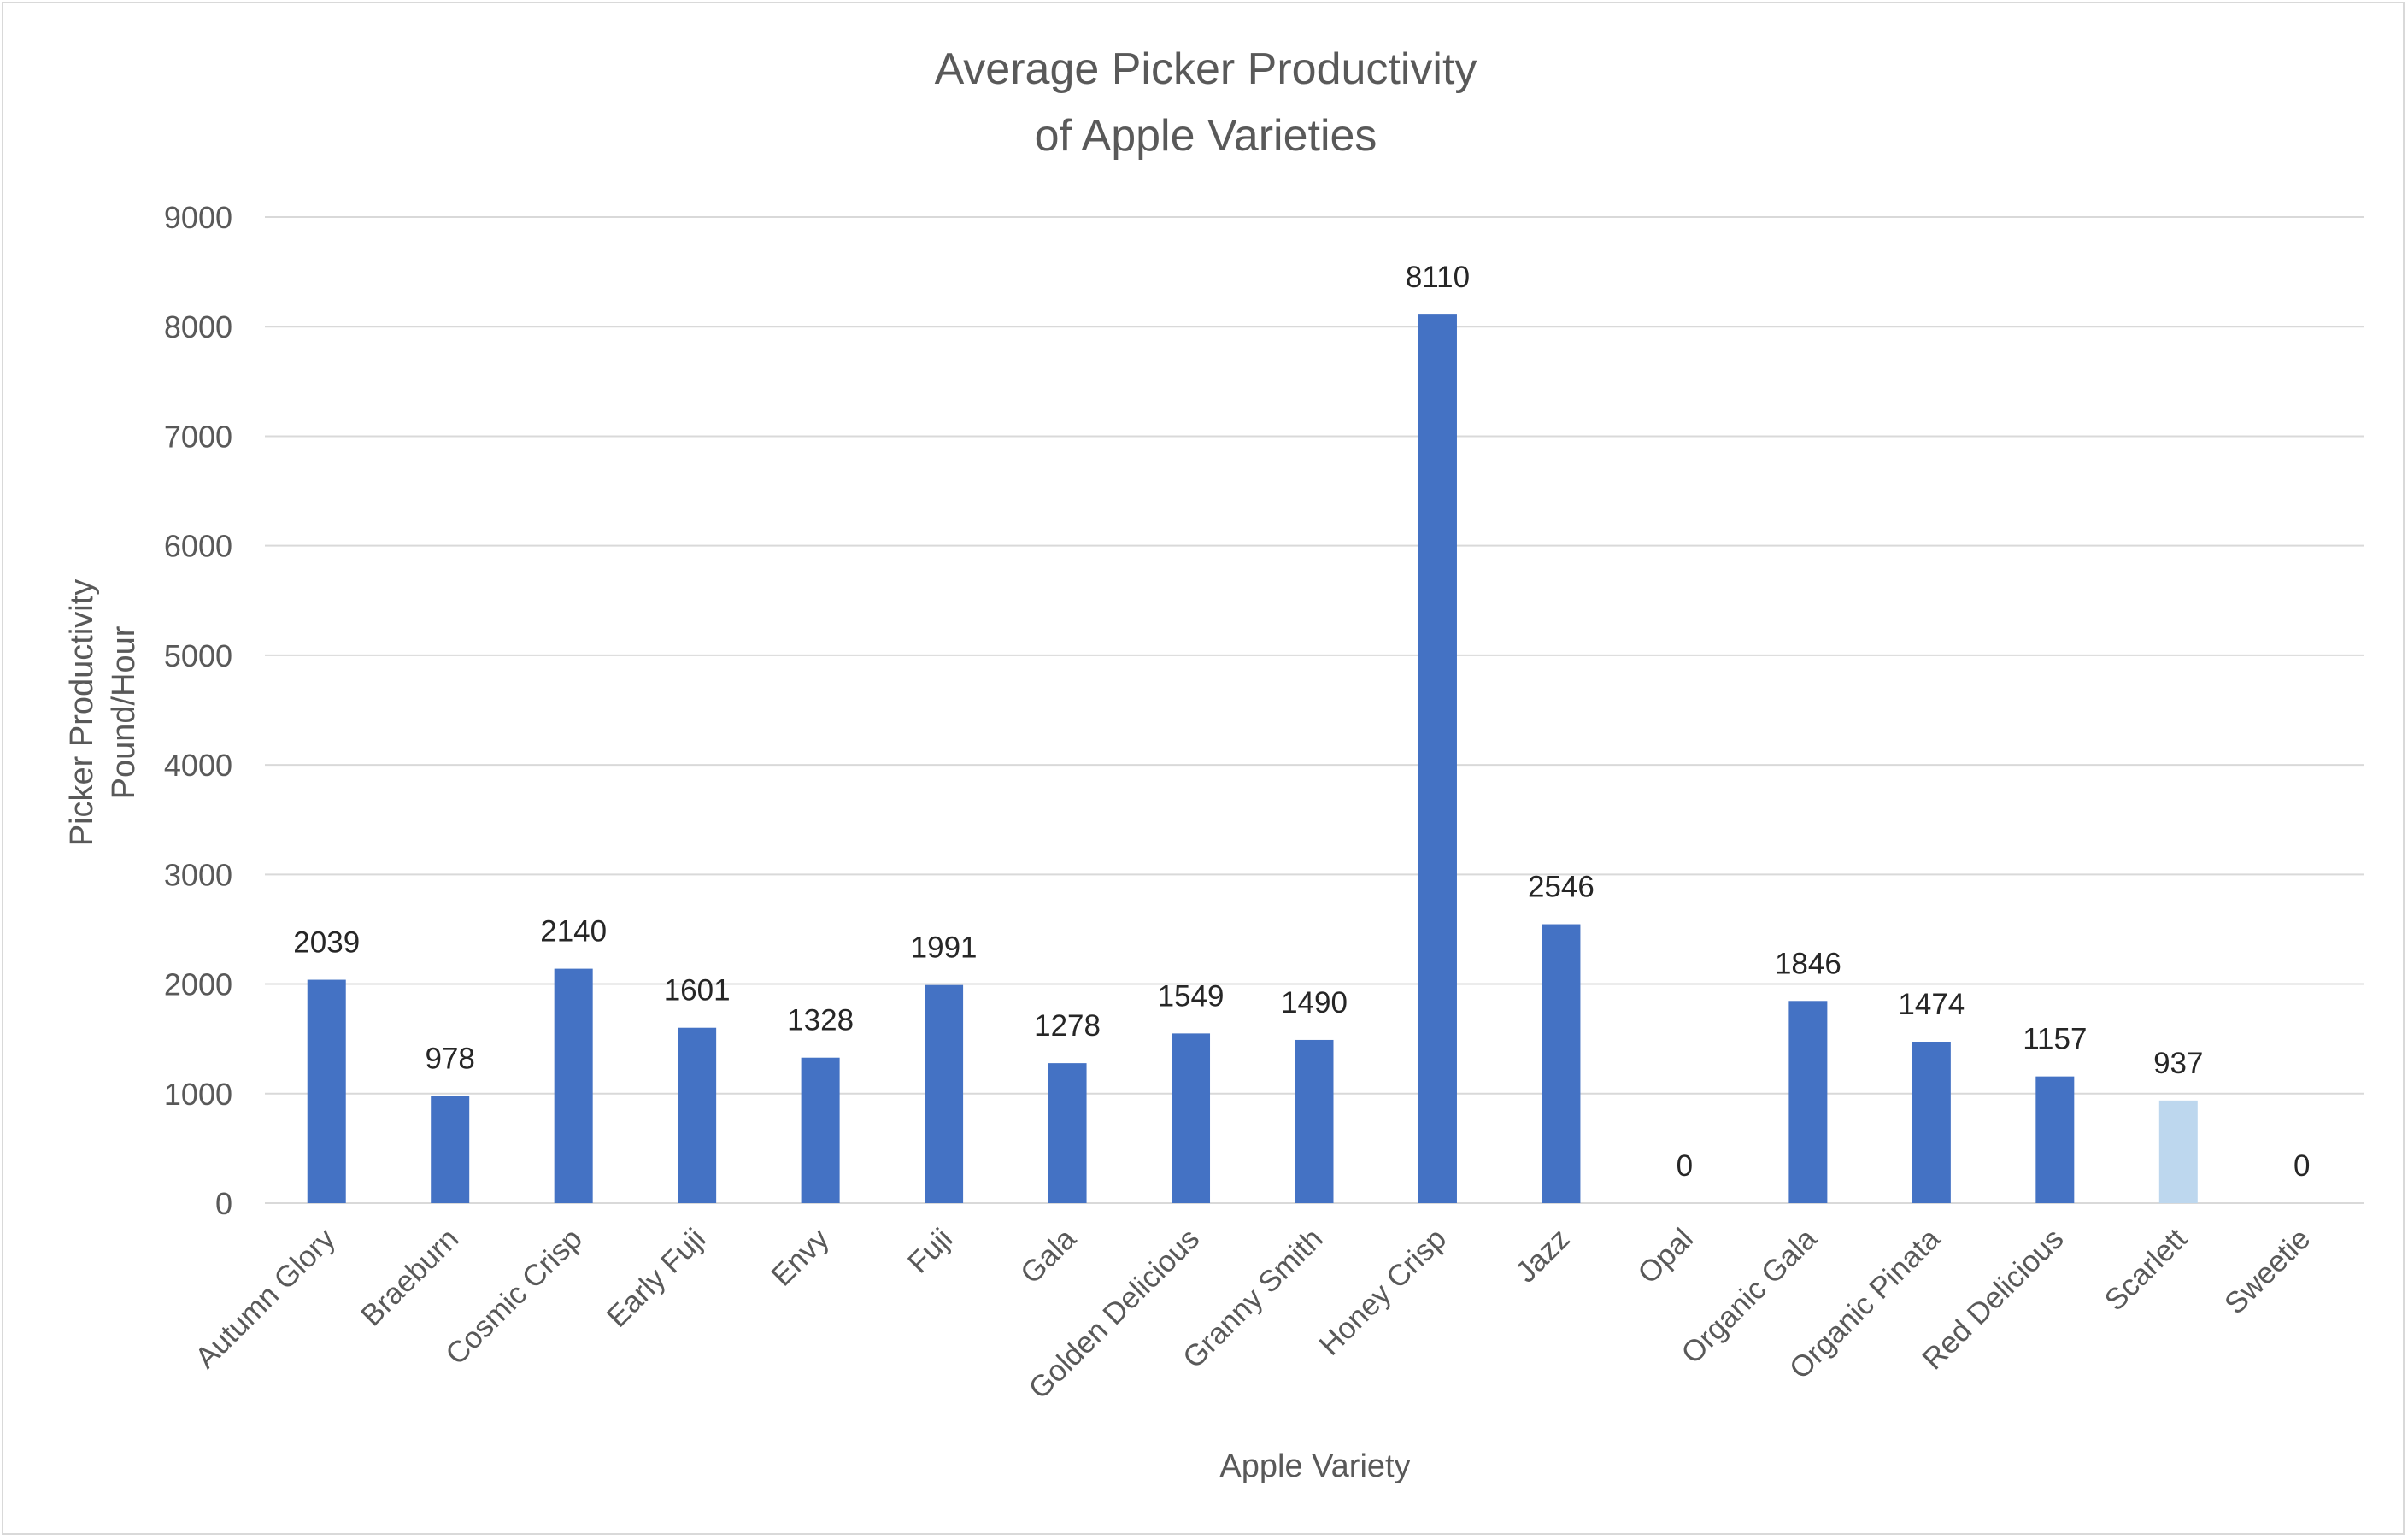 The width and height of the screenshot is (2408, 1539). What do you see at coordinates (2055, 1039) in the screenshot?
I see `data-label: 1157` at bounding box center [2055, 1039].